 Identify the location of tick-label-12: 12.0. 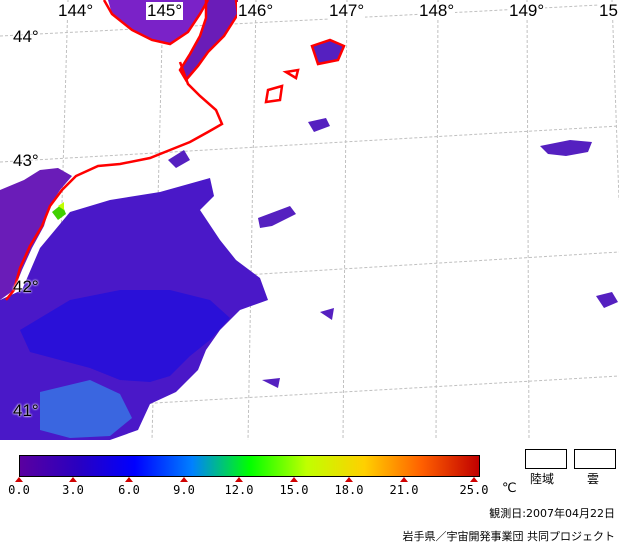
(239, 490).